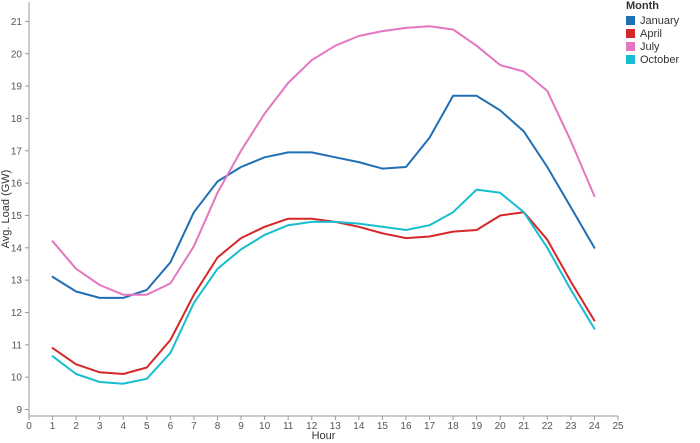  Describe the element at coordinates (524, 426) in the screenshot. I see `x-tick-label: 21` at that location.